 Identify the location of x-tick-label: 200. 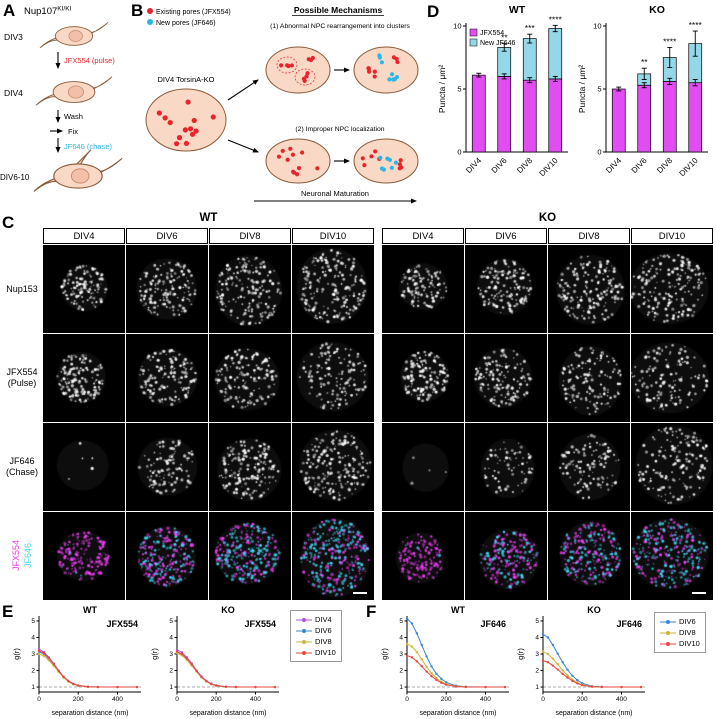
(582, 699).